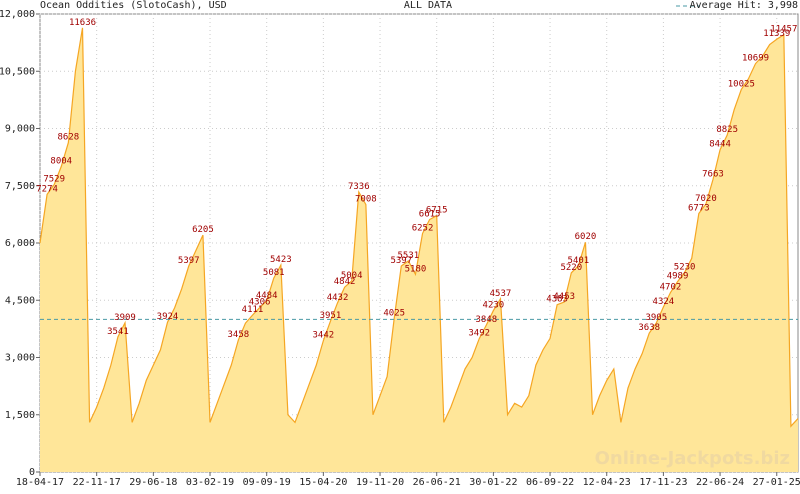 The width and height of the screenshot is (800, 494). Describe the element at coordinates (586, 237) in the screenshot. I see `data-label: 6020` at that location.